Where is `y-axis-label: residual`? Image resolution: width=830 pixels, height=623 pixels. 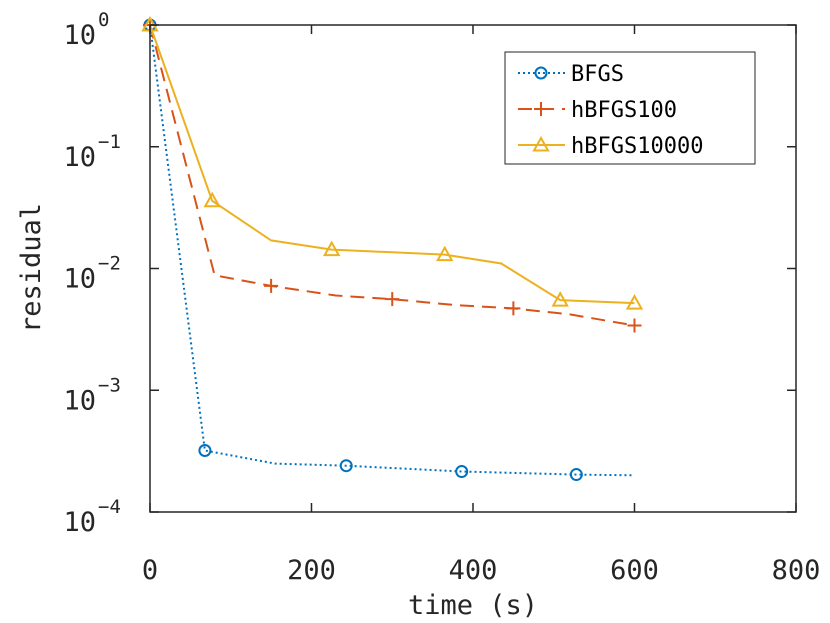
y-axis-label: residual is located at coordinates (31, 268).